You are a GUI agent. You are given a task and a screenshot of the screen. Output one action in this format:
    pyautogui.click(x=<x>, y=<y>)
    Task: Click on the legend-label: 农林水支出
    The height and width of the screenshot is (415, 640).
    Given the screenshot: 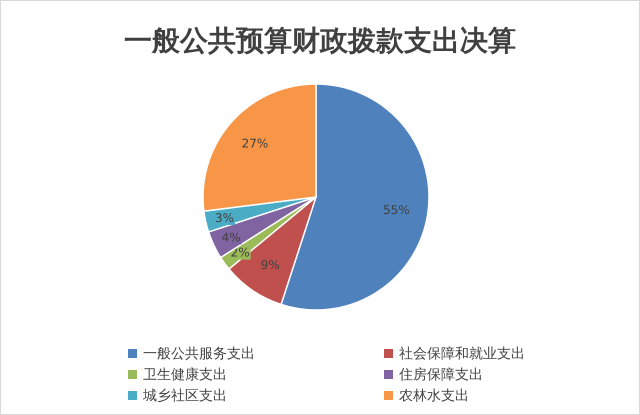 What is the action you would take?
    pyautogui.click(x=434, y=396)
    